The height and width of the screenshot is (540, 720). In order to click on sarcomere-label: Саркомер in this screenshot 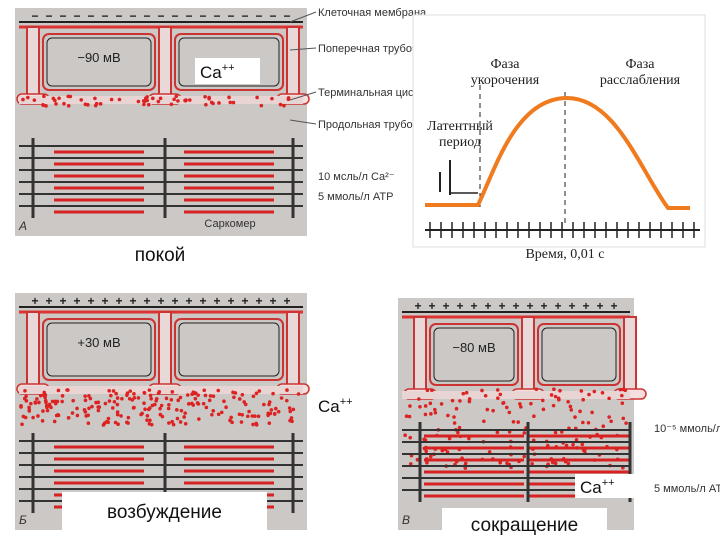, I will do `click(229, 224)`.